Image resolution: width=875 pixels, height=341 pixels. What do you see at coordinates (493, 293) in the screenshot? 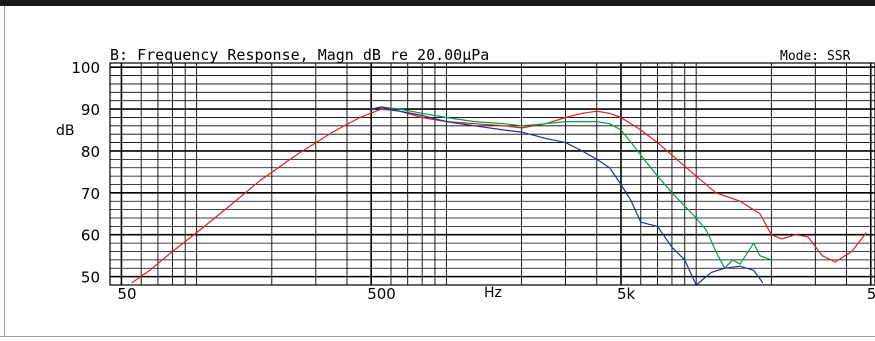
I see `x-axis-label: Hz` at bounding box center [493, 293].